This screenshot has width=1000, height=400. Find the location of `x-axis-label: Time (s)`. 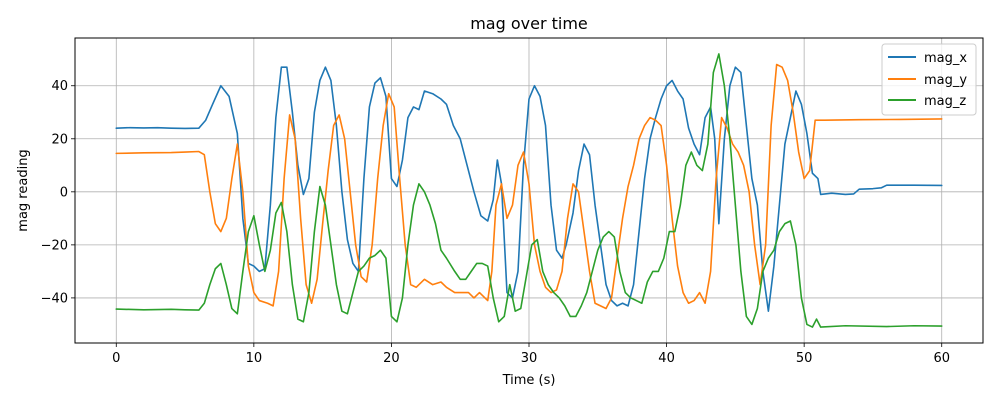

x-axis-label: Time (s) is located at coordinates (529, 380).